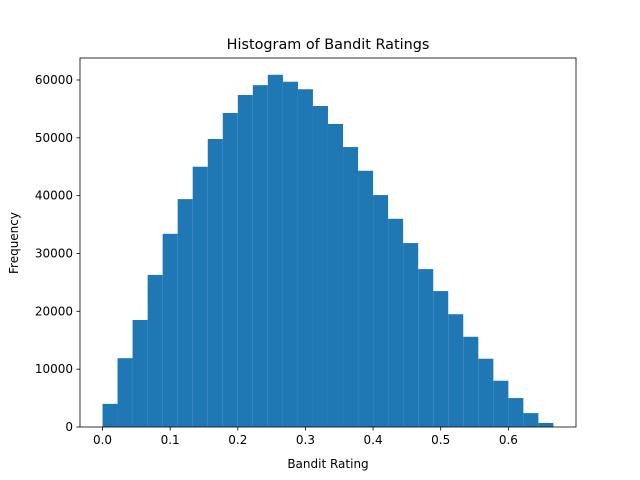 The height and width of the screenshot is (480, 640). I want to click on y-tick-label: 50000, so click(54, 138).